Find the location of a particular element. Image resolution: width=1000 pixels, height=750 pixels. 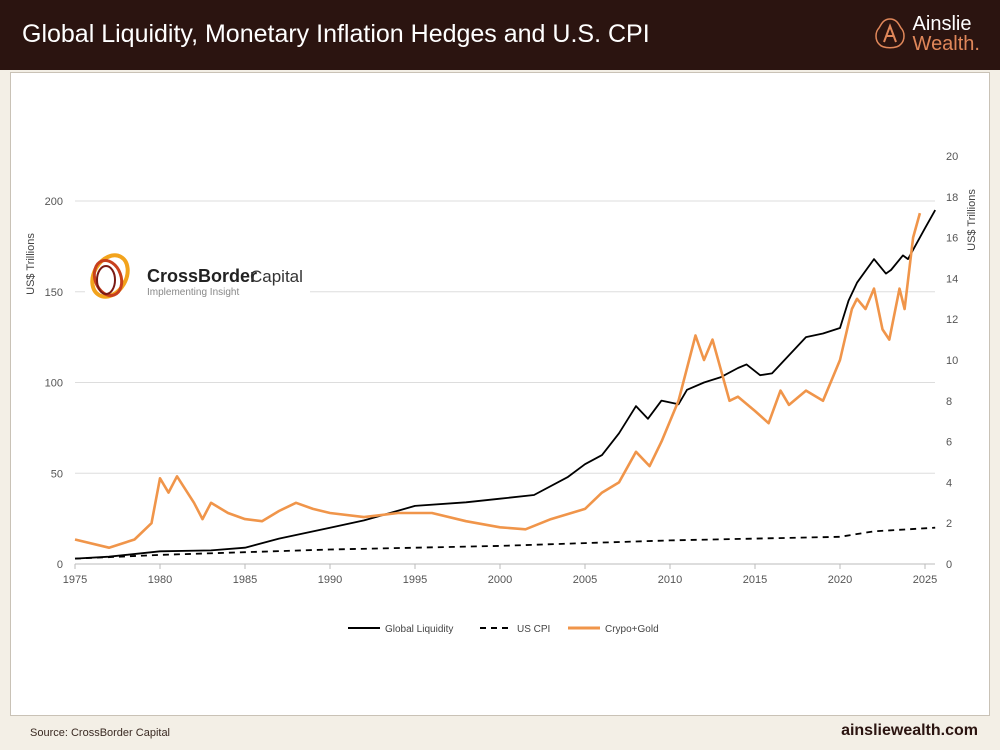

legend-label-liquidity: Global Liquidity is located at coordinates (419, 629).